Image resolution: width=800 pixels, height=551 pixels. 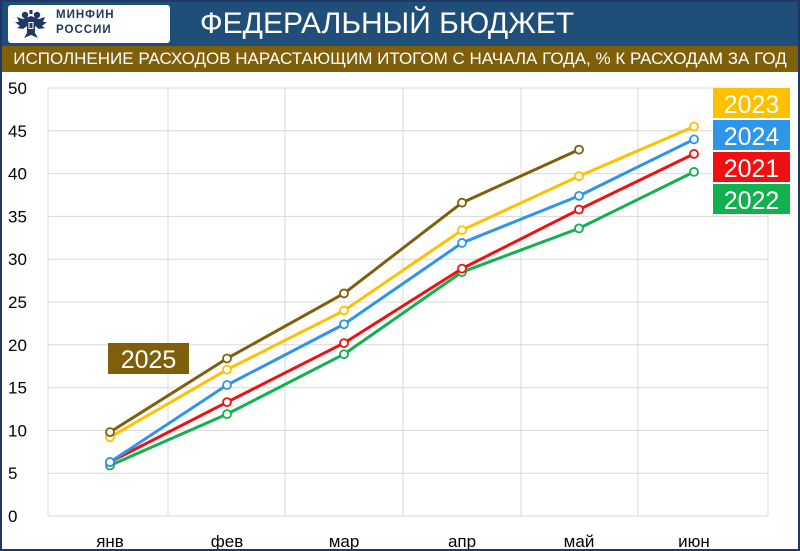 I want to click on y-tick-label: 40, so click(x=17, y=174).